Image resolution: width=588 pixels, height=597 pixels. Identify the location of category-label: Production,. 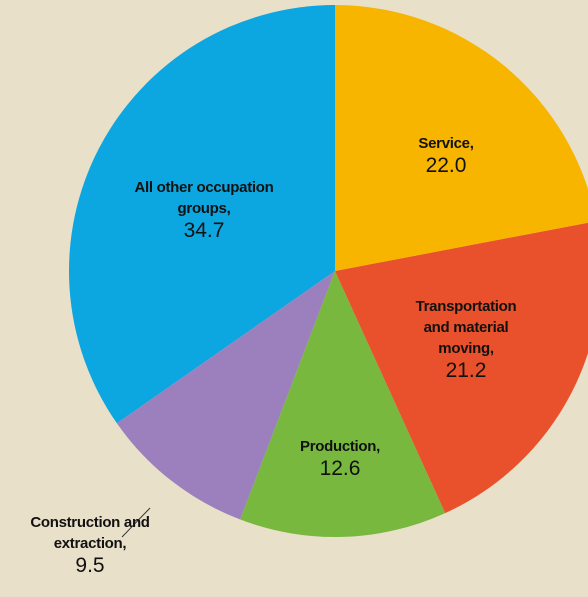
(340, 446).